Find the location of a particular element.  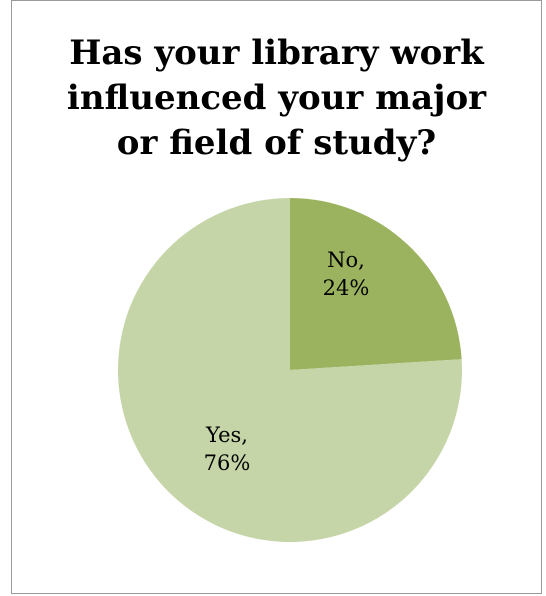

pie-slice-no is located at coordinates (376, 284).